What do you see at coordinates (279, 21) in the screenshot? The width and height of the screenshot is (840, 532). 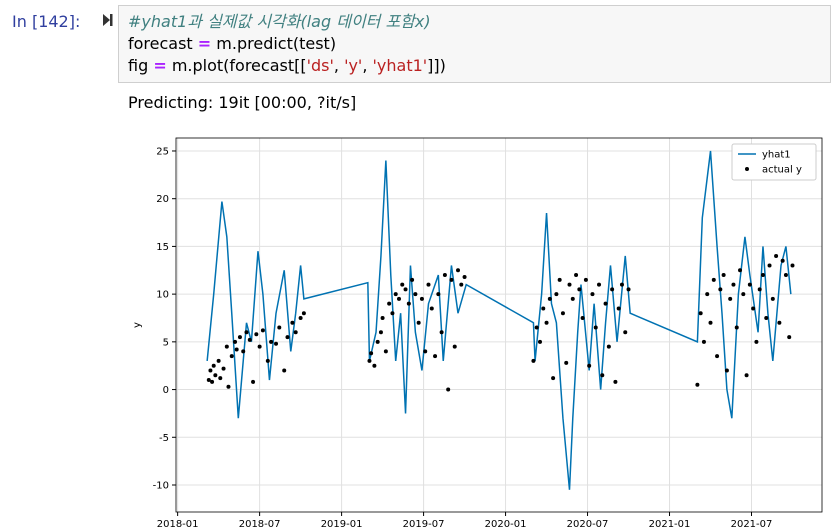 I see `code-token: #yhat1과 실제값 시각화(lag 데이터 포함x)` at bounding box center [279, 21].